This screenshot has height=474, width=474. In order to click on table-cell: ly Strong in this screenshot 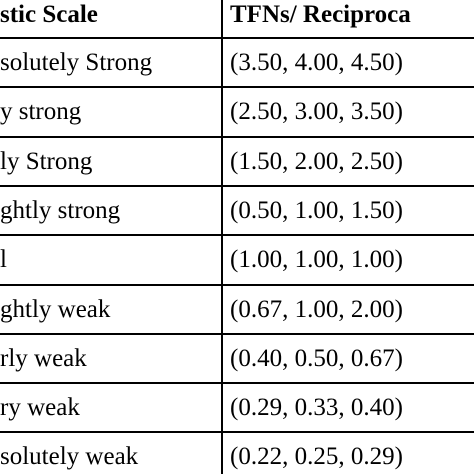, I will do `click(46, 161)`.